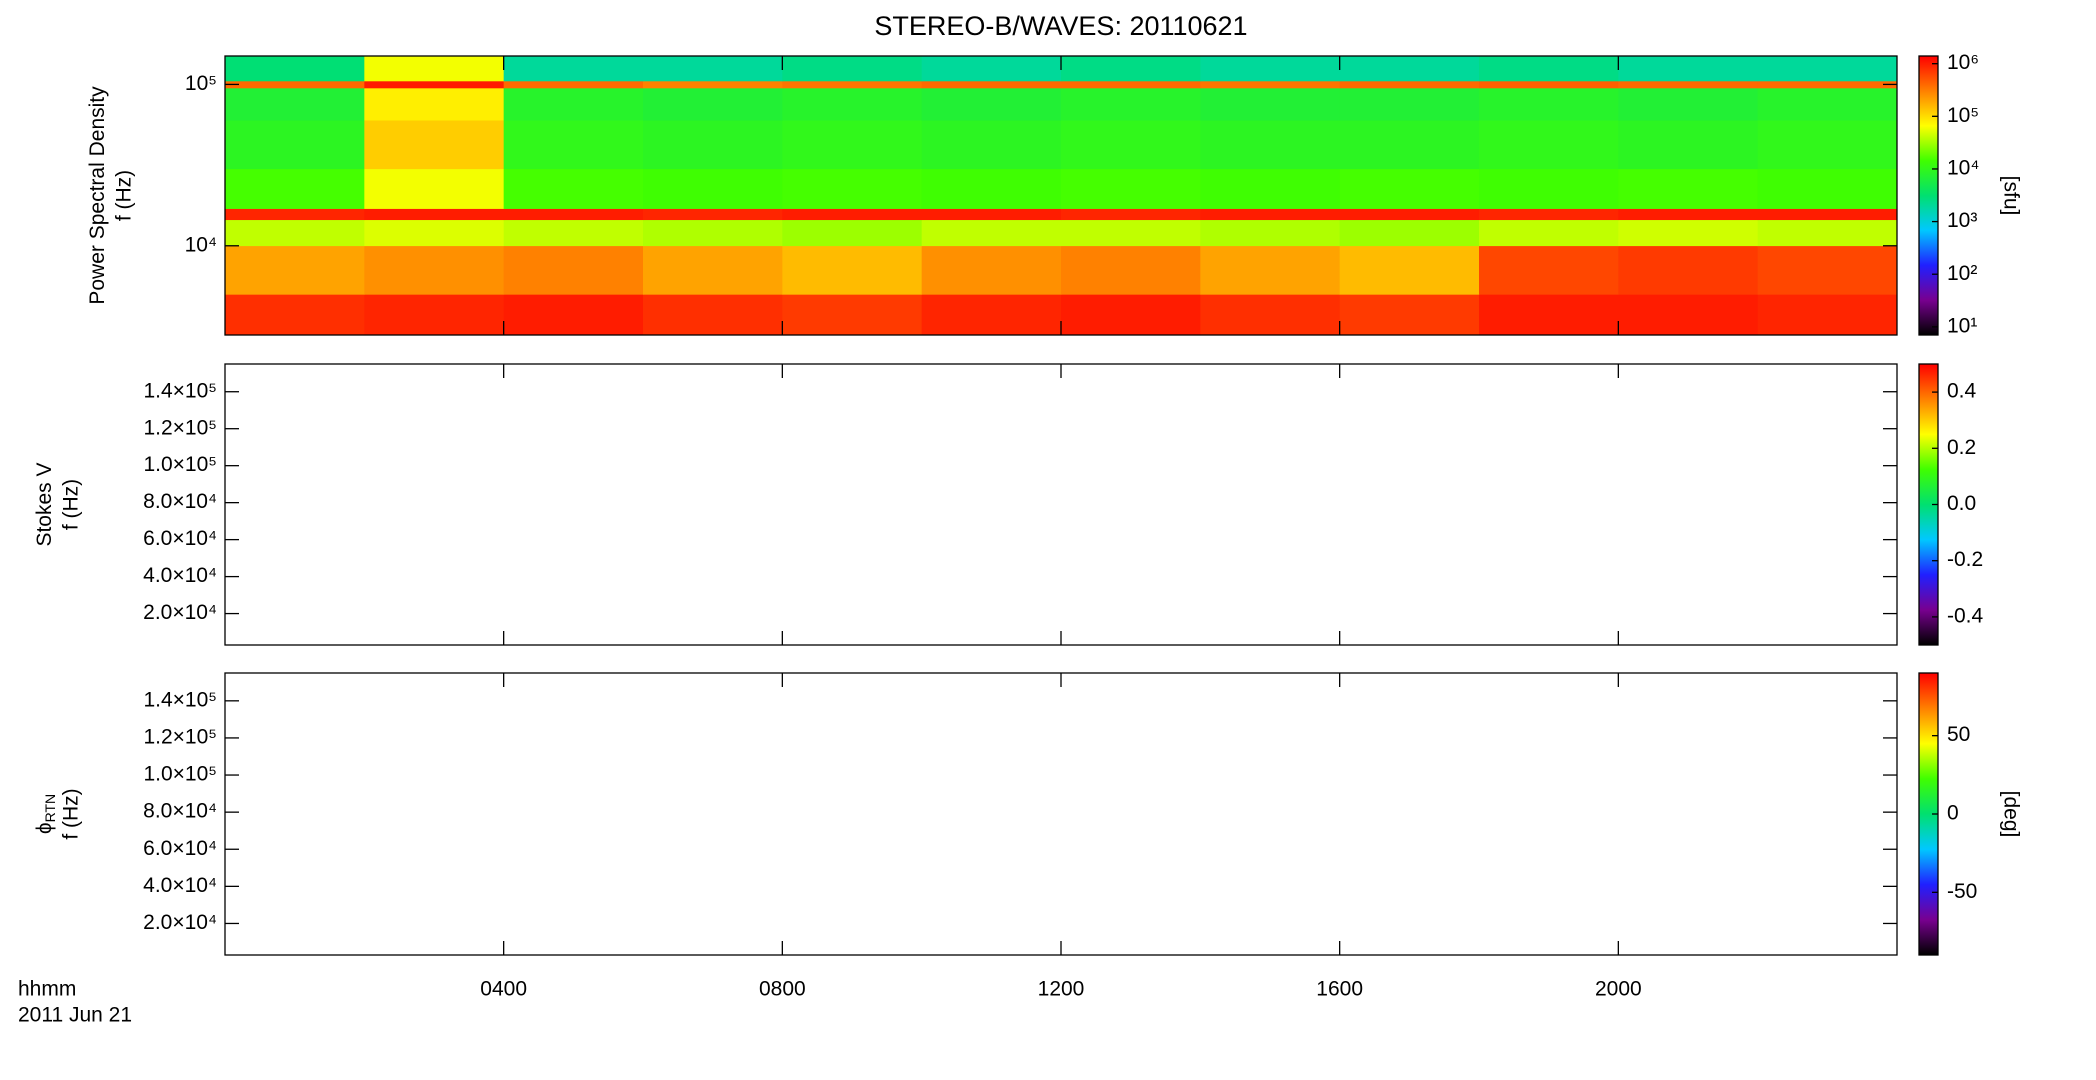  I want to click on colorbar-tick-label: 0.4, so click(1962, 391).